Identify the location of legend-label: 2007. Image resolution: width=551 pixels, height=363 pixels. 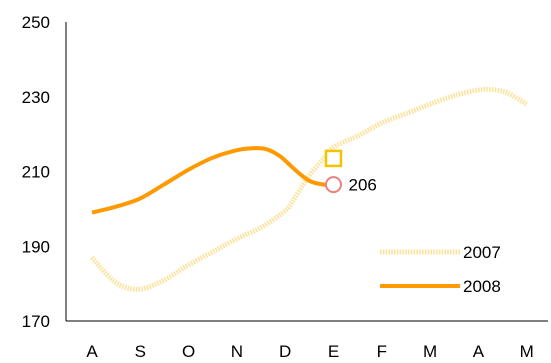
(482, 252).